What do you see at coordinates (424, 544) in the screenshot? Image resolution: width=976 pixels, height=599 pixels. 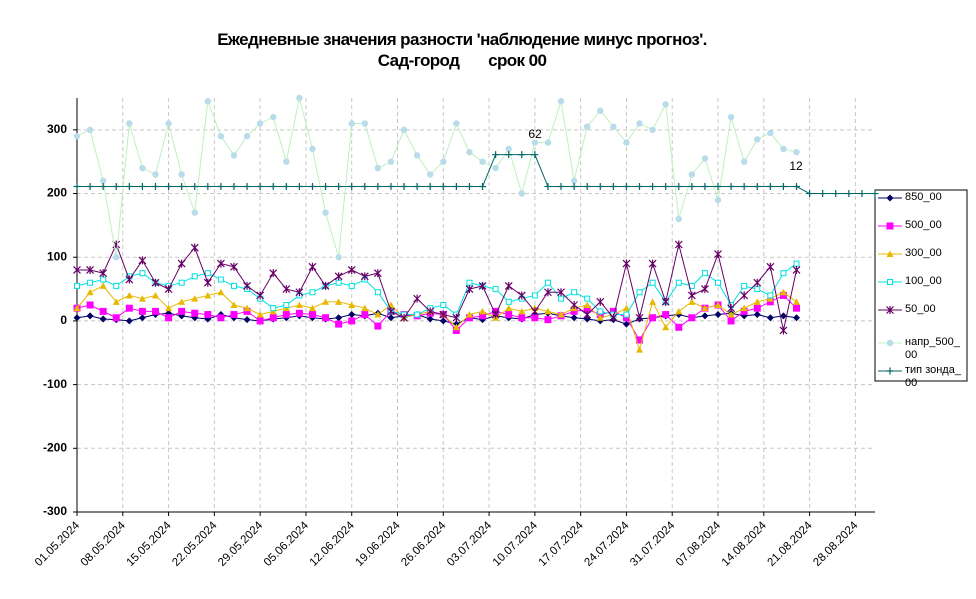 I see `x-tick-label: 26.06.2024` at bounding box center [424, 544].